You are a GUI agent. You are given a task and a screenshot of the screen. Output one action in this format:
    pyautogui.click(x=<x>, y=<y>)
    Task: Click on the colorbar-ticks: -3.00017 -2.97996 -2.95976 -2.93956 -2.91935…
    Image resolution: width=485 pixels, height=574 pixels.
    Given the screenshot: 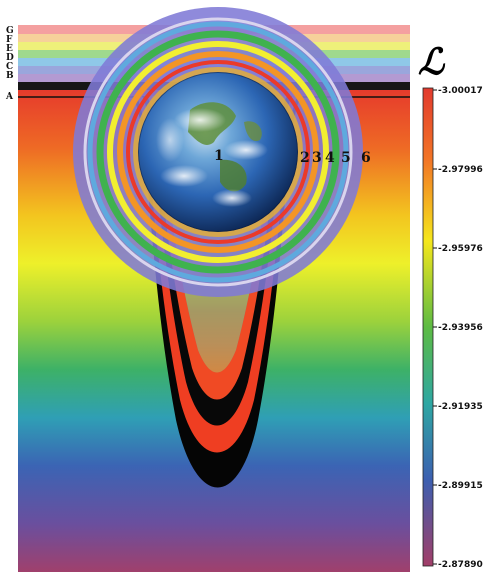 What is the action you would take?
    pyautogui.click(x=458, y=328)
    